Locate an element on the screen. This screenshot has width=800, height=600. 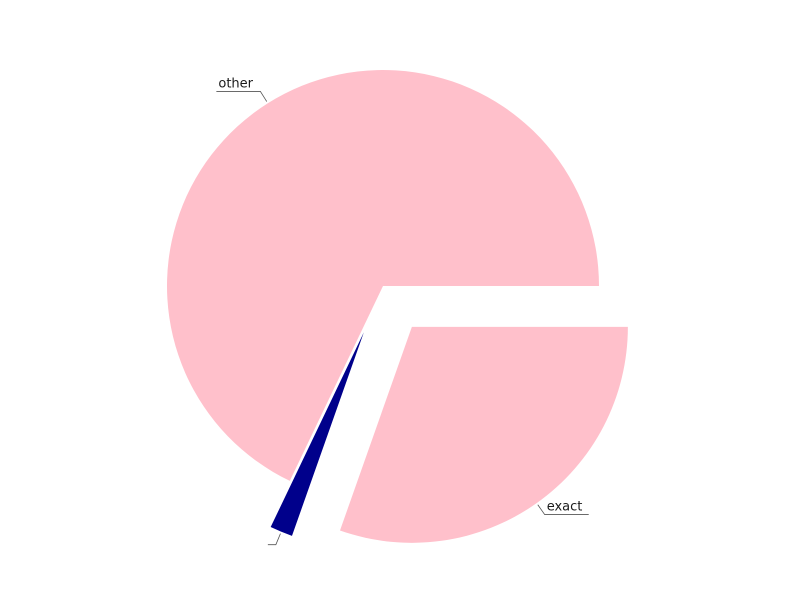
leader-line-exact is located at coordinates (563, 509).